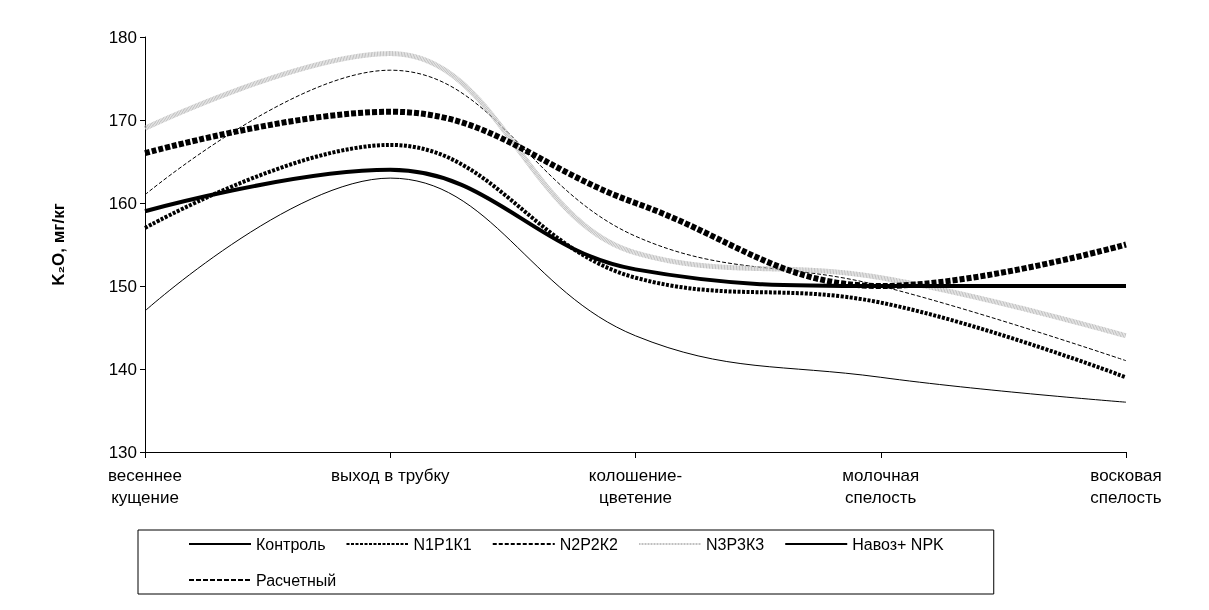 Image resolution: width=1209 pixels, height=610 pixels. I want to click on legend-label: Навоз+ NPK, so click(898, 544).